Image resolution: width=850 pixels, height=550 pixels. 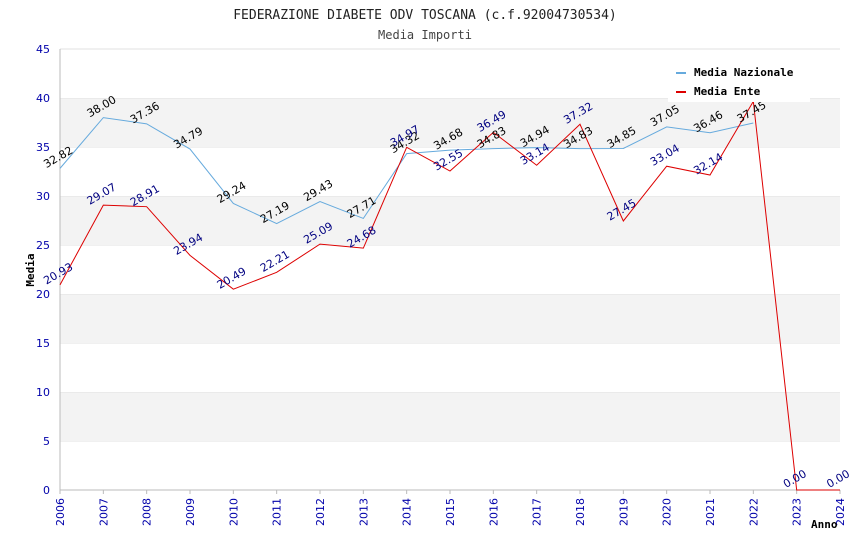 What do you see at coordinates (493, 512) in the screenshot?
I see `x-tick-label: 2016` at bounding box center [493, 512].